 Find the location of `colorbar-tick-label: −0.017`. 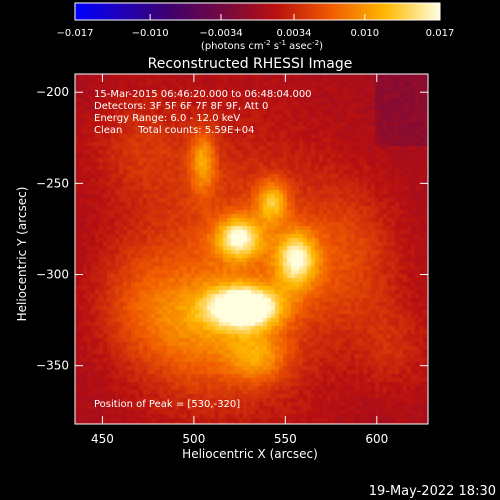

colorbar-tick-label: −0.017 is located at coordinates (74, 33).